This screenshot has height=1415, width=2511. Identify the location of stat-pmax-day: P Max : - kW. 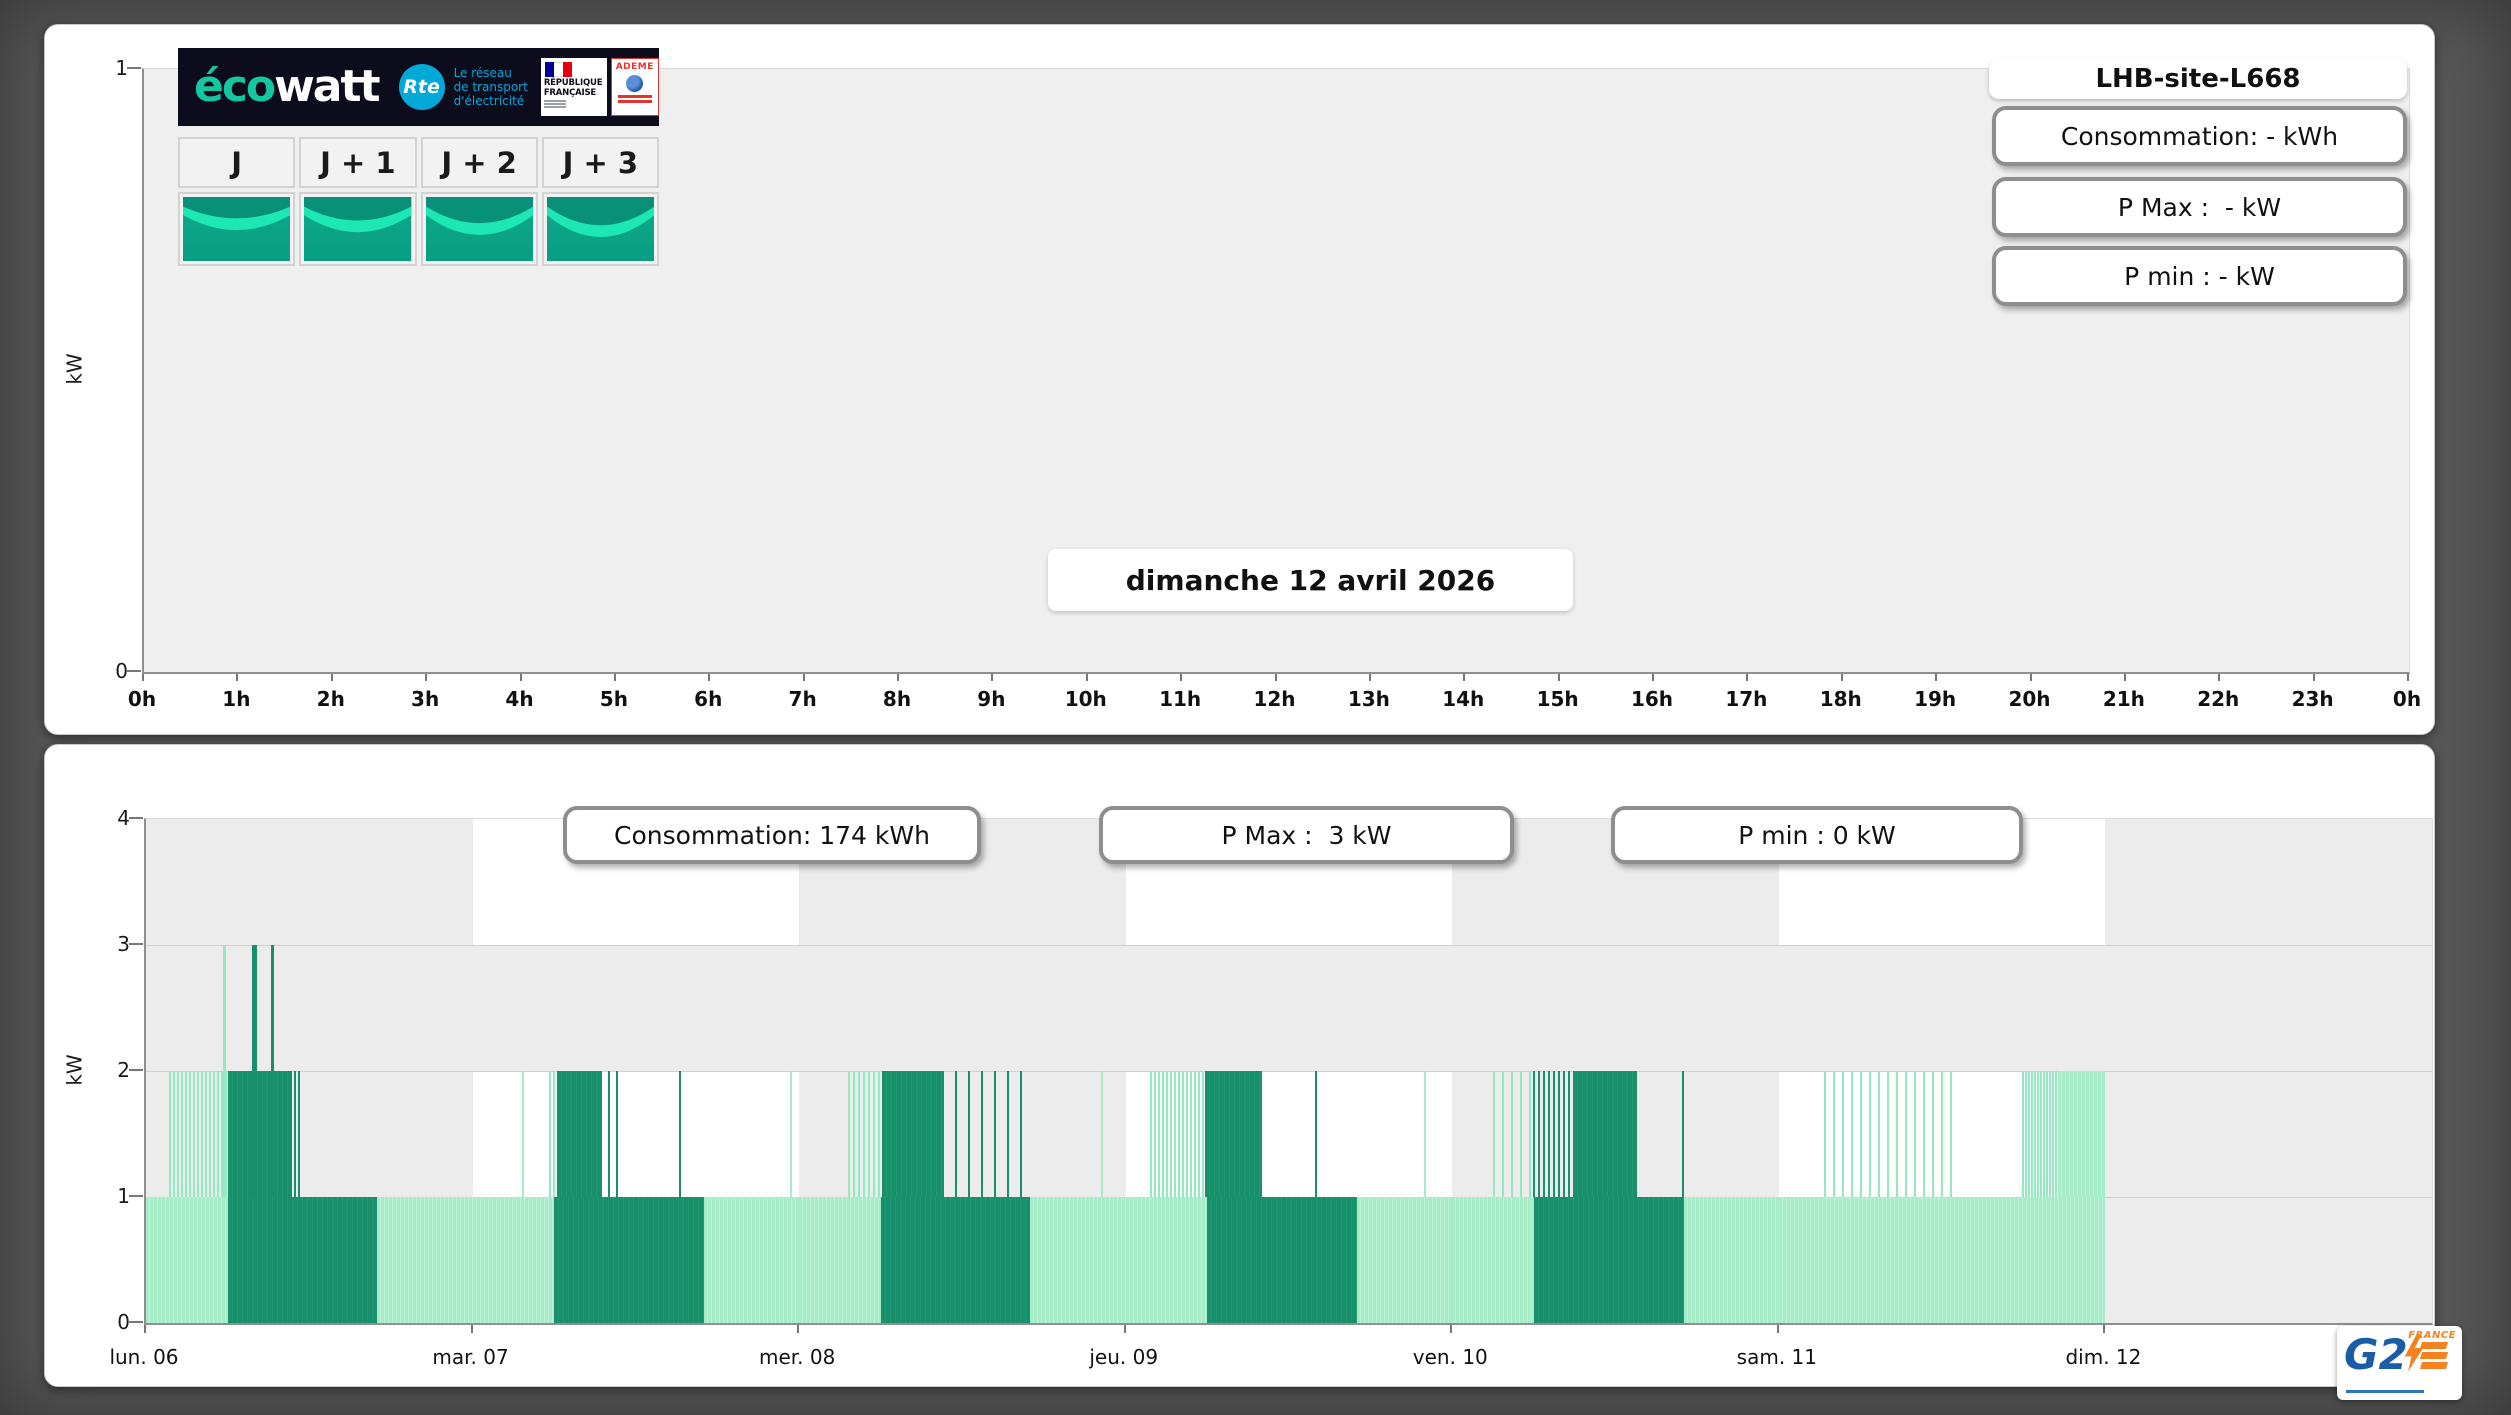
(2199, 207).